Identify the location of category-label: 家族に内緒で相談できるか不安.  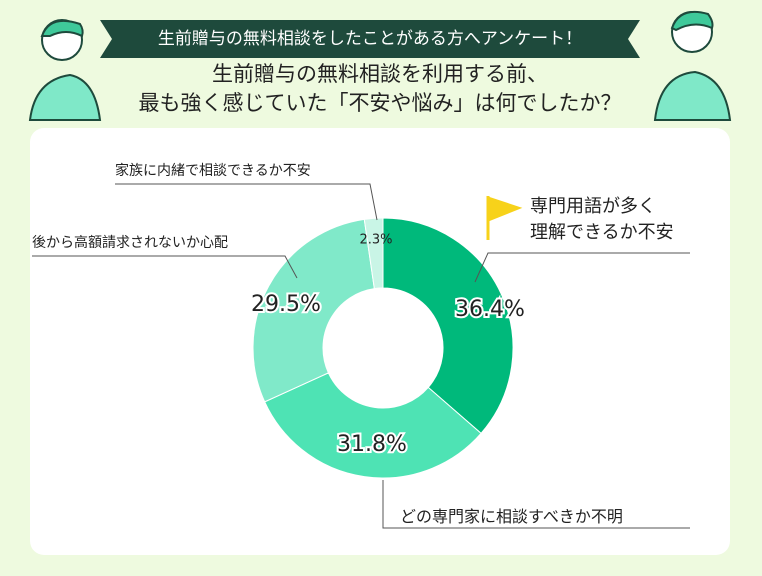
(213, 171).